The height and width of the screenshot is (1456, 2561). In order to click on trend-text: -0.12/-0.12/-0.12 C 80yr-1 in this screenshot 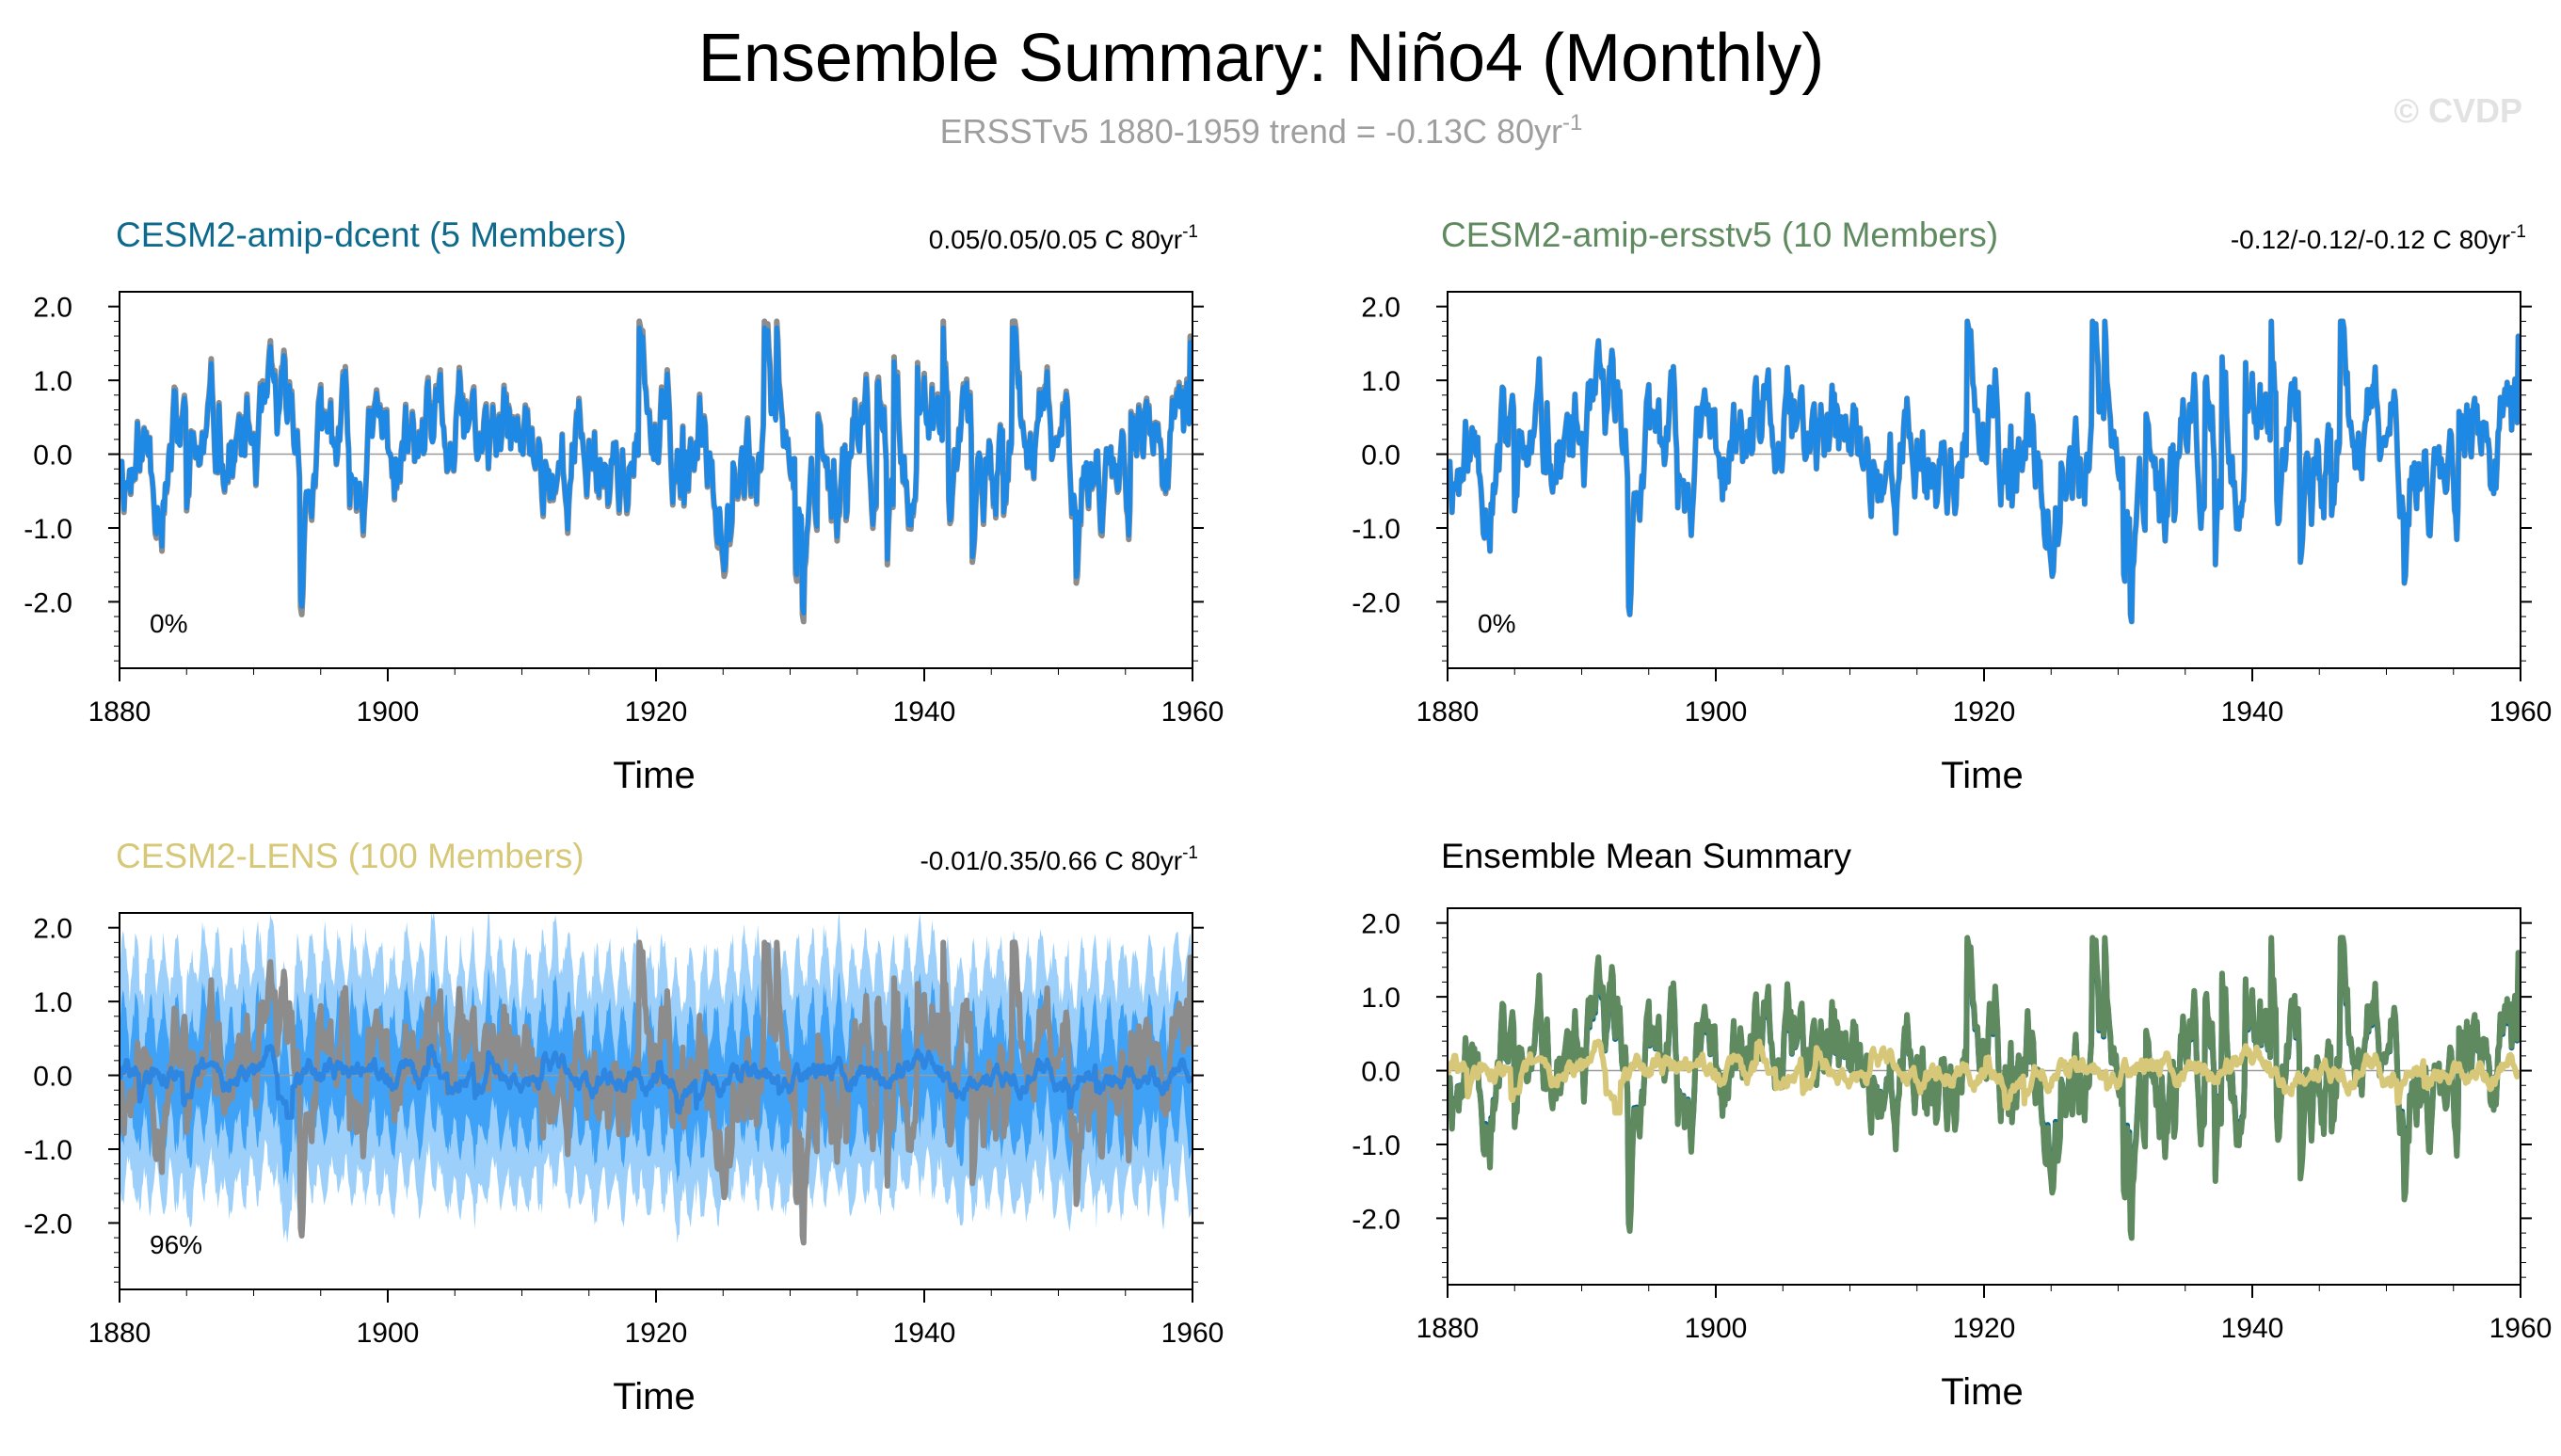, I will do `click(2378, 238)`.